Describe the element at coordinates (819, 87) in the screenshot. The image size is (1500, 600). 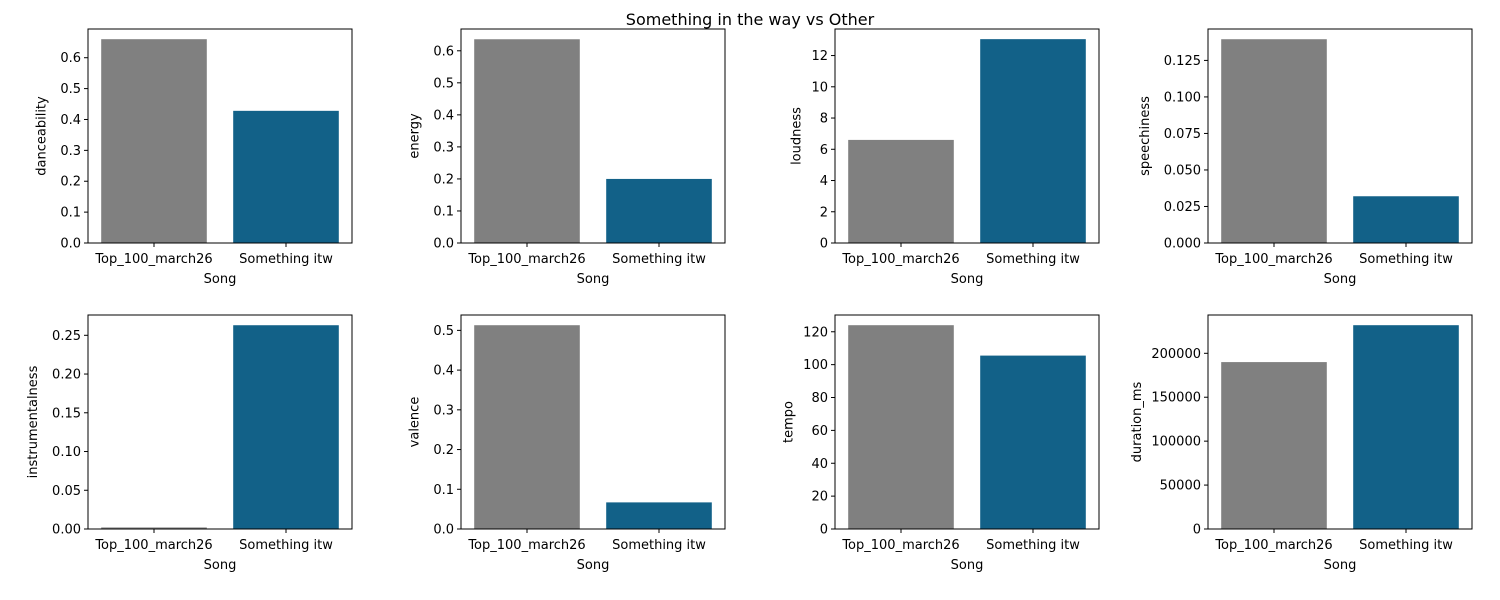
I see `y-tick-label: 10` at that location.